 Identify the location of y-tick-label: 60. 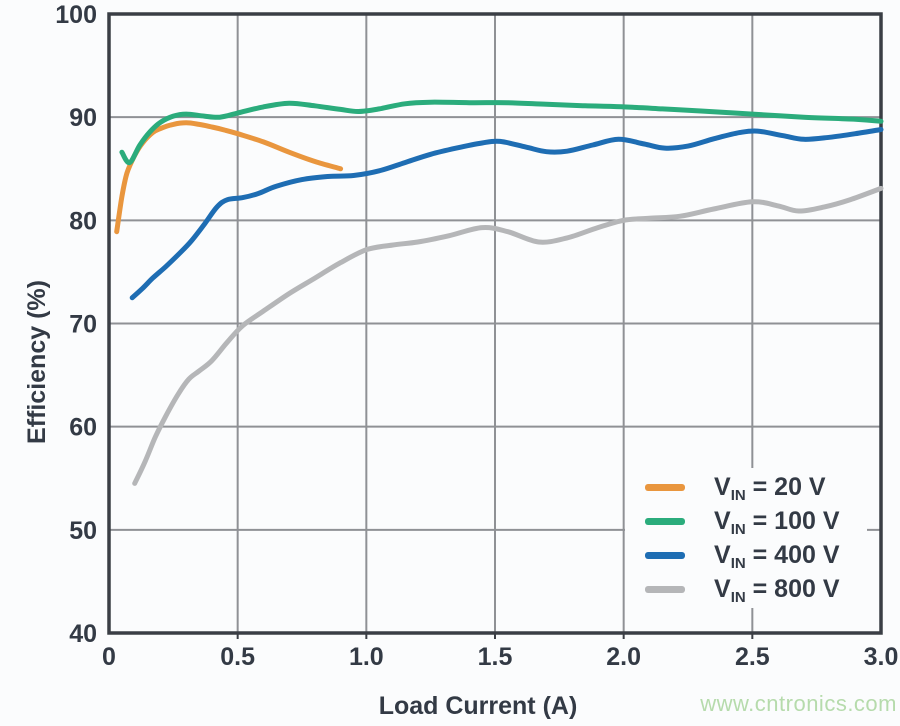
(83, 428).